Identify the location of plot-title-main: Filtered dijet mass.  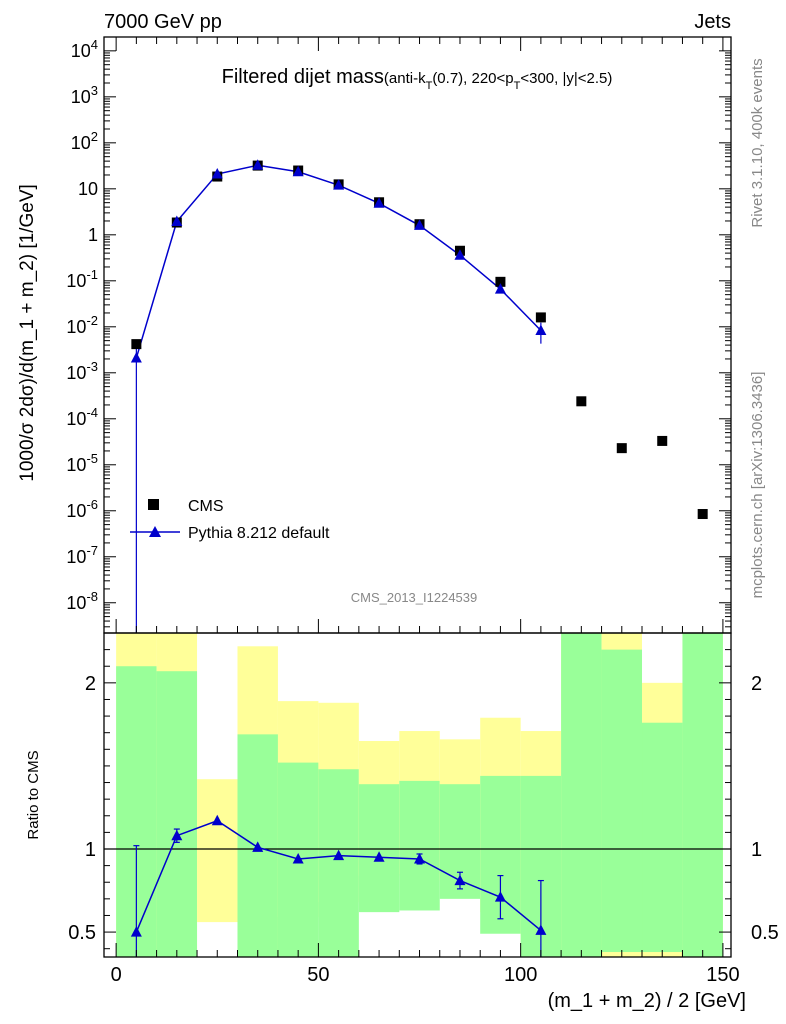
(303, 77).